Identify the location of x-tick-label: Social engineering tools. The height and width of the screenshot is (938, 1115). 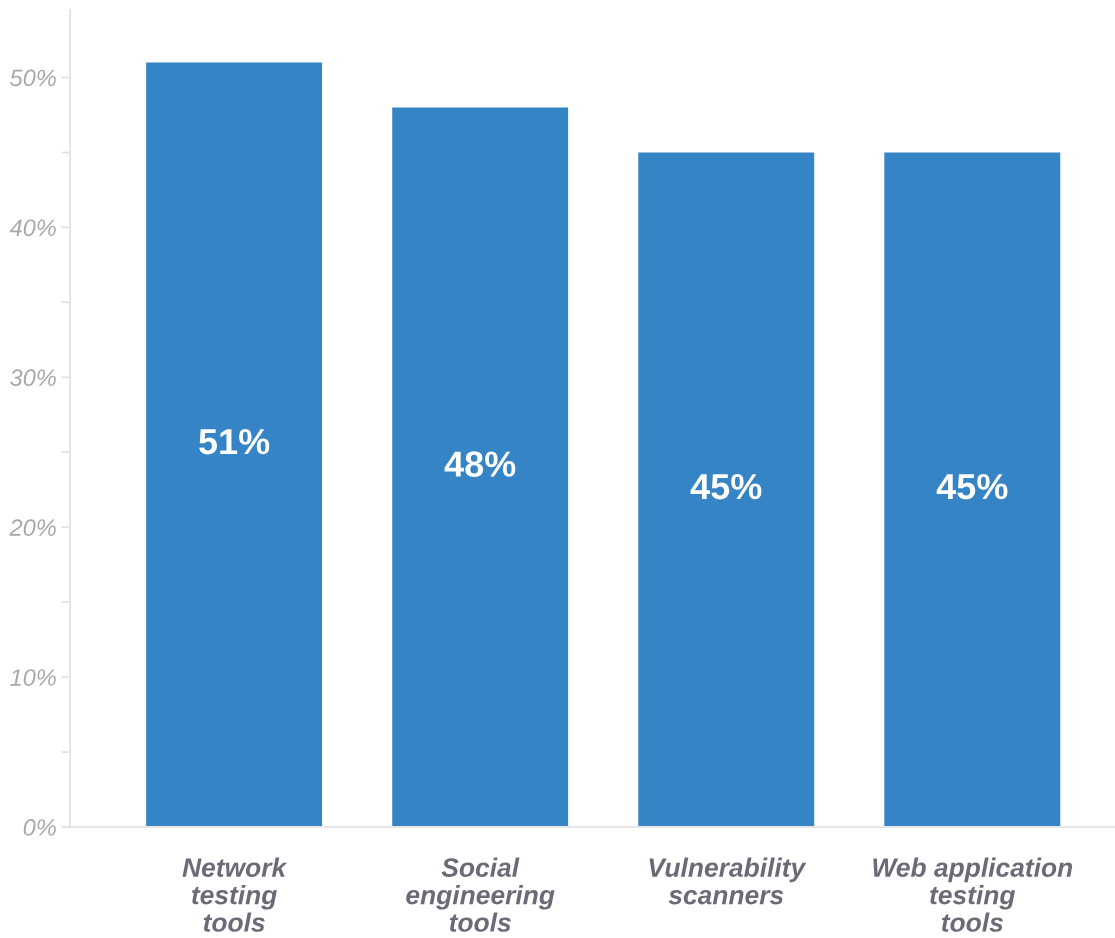
(480, 894).